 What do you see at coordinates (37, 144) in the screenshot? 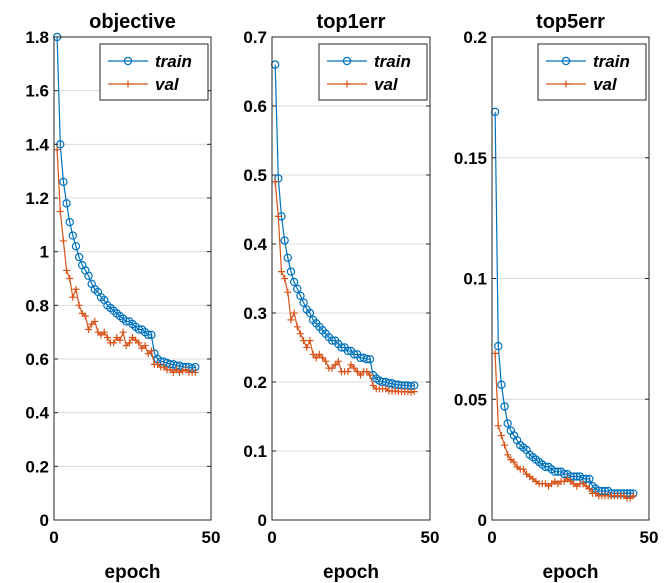
I see `y-tick-label: 1.4` at bounding box center [37, 144].